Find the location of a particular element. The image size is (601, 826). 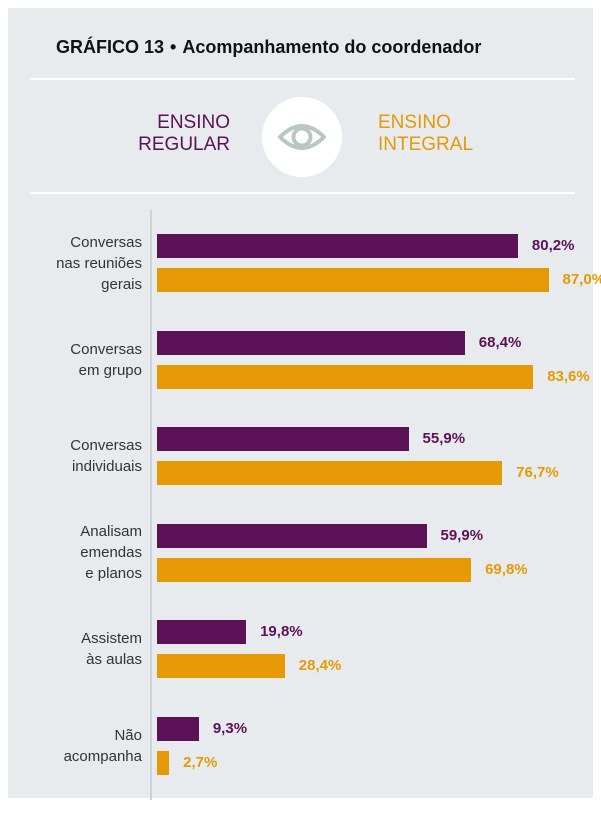

category-label: Conversas em grupo is located at coordinates (76, 360).